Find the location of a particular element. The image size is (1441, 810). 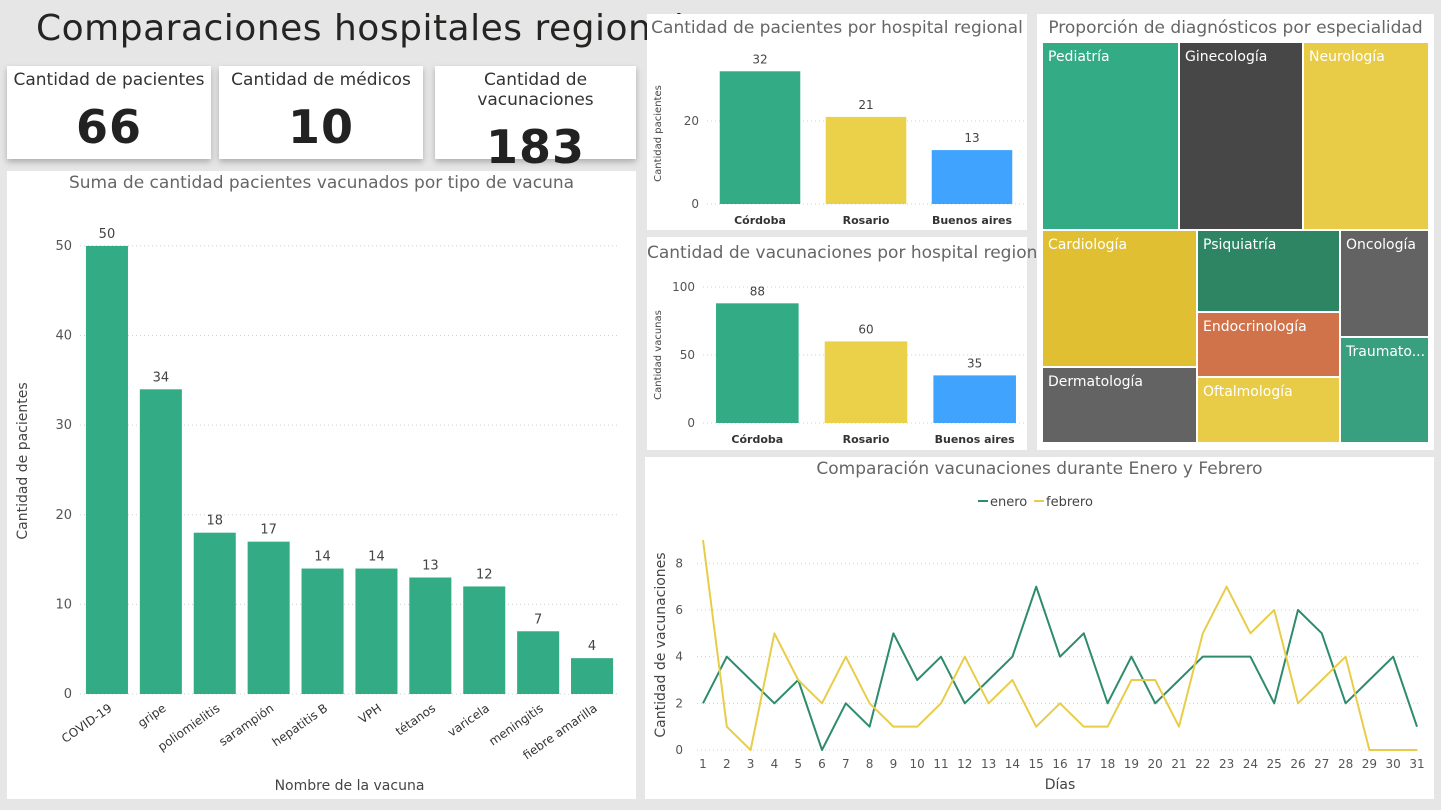

treemap-cell-label: Psiquiatría is located at coordinates (1240, 245).